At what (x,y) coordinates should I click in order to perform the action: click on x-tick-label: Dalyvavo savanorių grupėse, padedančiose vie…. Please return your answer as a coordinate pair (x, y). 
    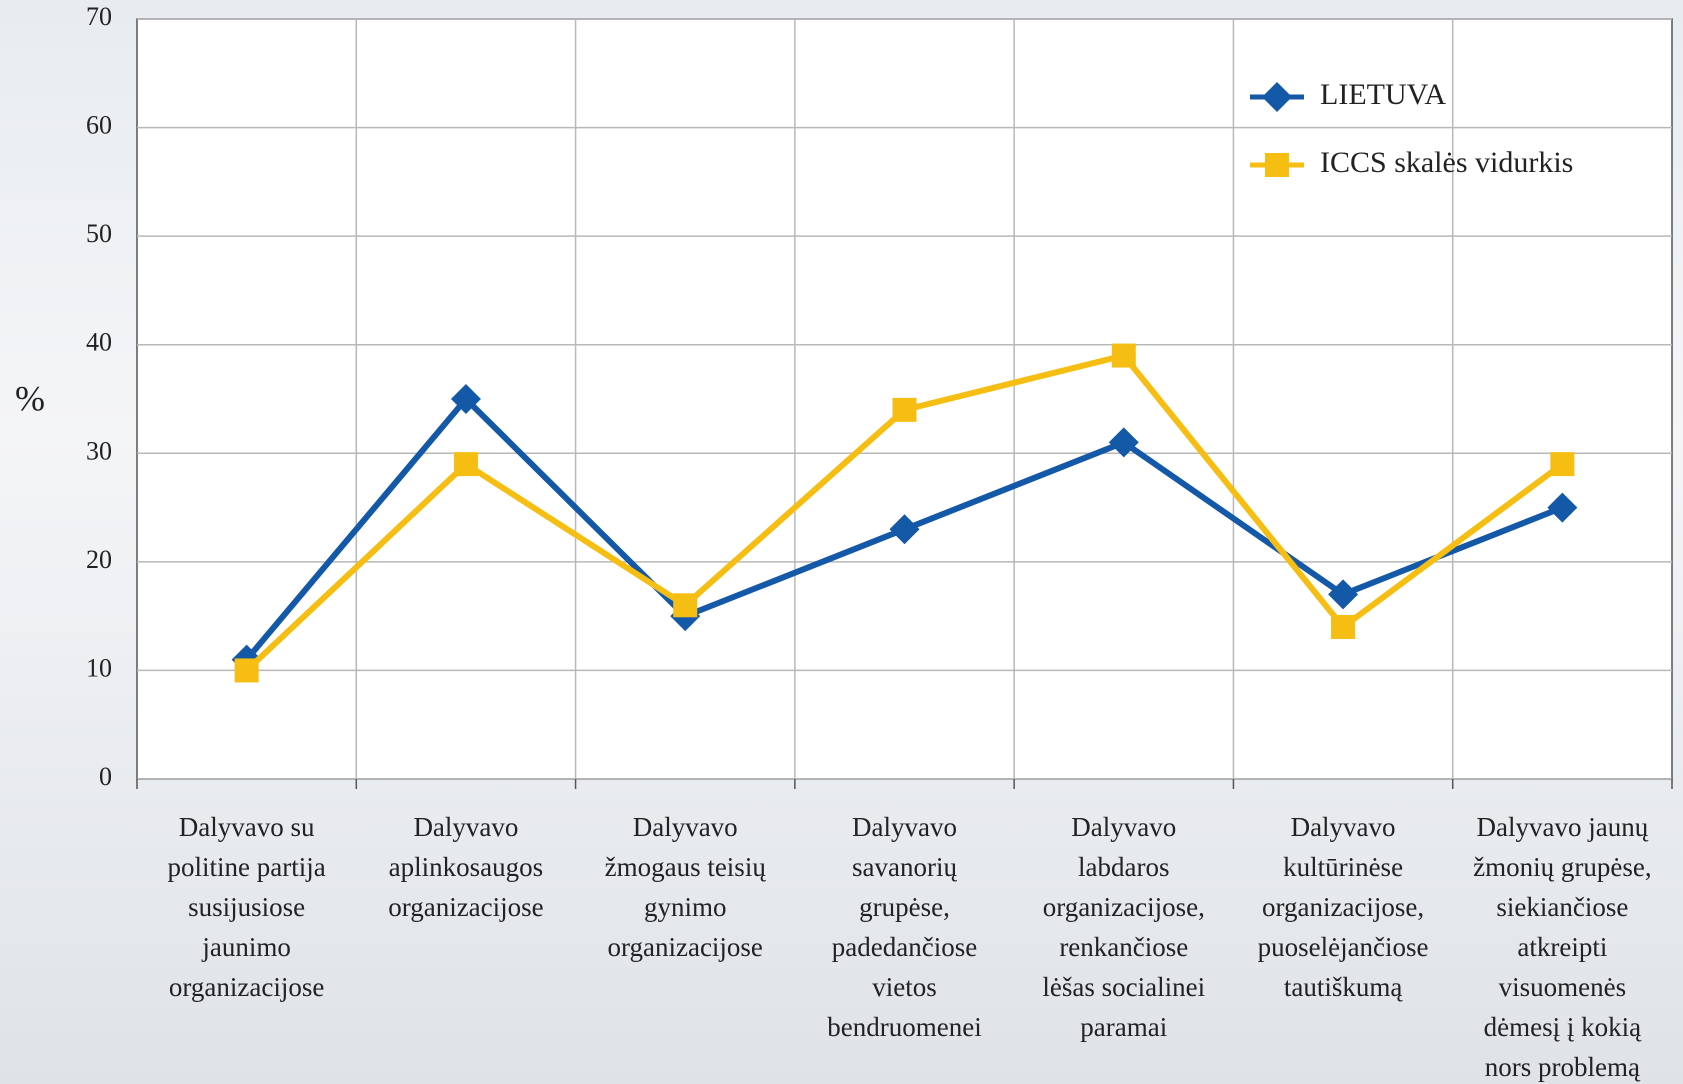
    Looking at the image, I should click on (904, 927).